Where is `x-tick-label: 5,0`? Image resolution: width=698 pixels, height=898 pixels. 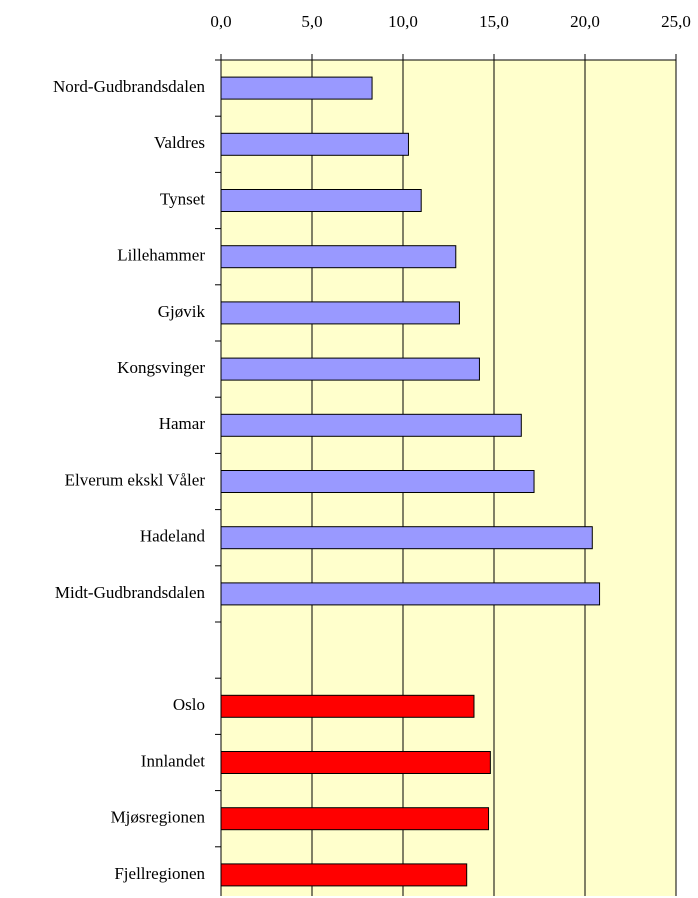
x-tick-label: 5,0 is located at coordinates (311, 21).